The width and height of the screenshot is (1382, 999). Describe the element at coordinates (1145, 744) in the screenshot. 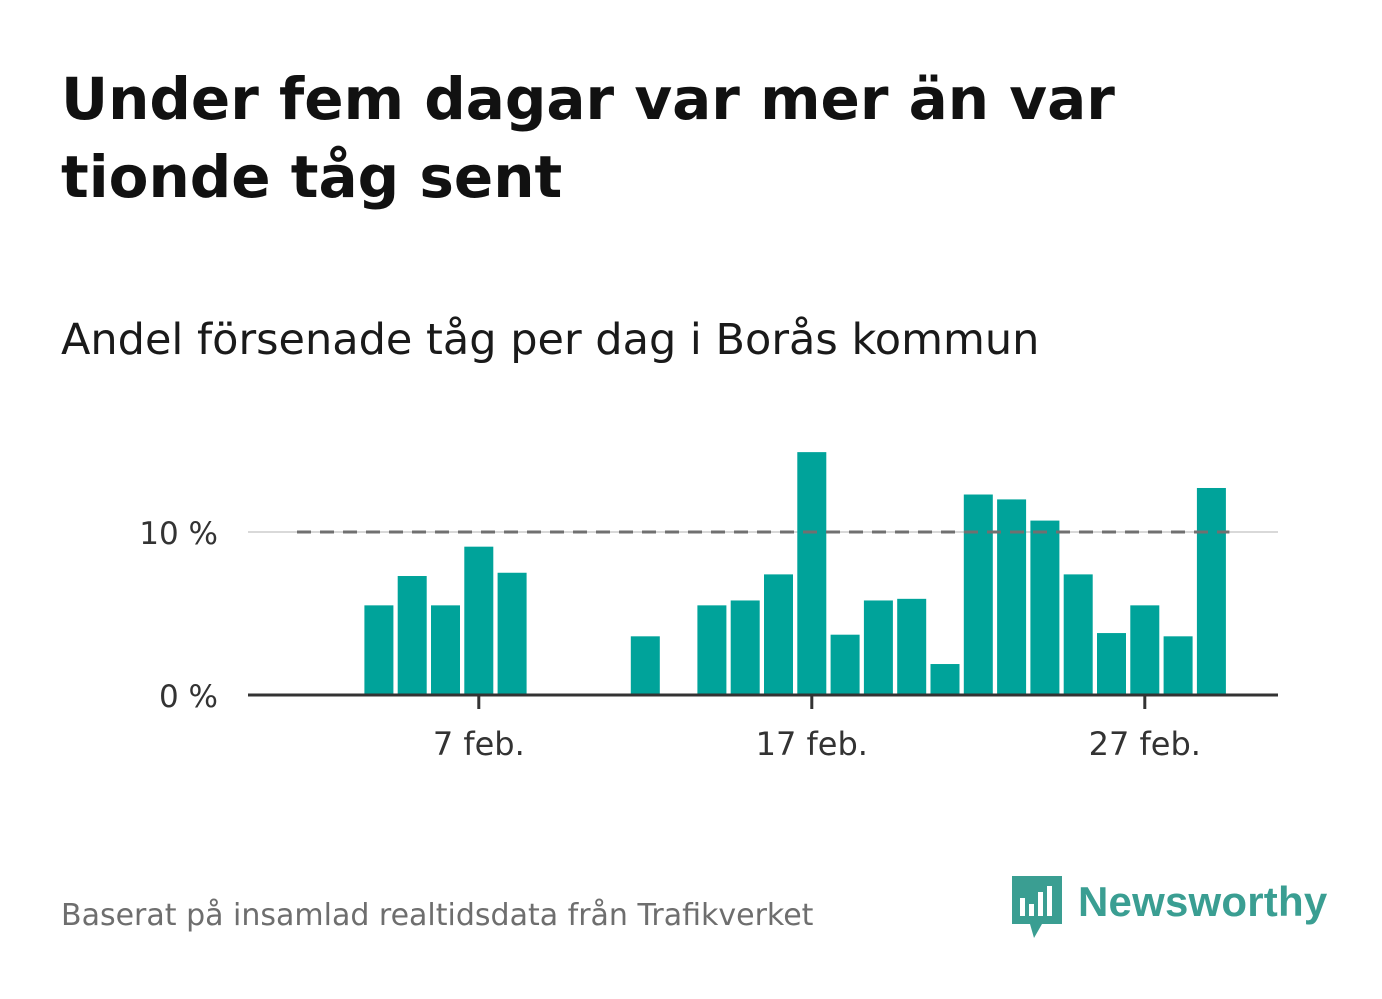

I see `x-tick-label: 27 feb.` at that location.